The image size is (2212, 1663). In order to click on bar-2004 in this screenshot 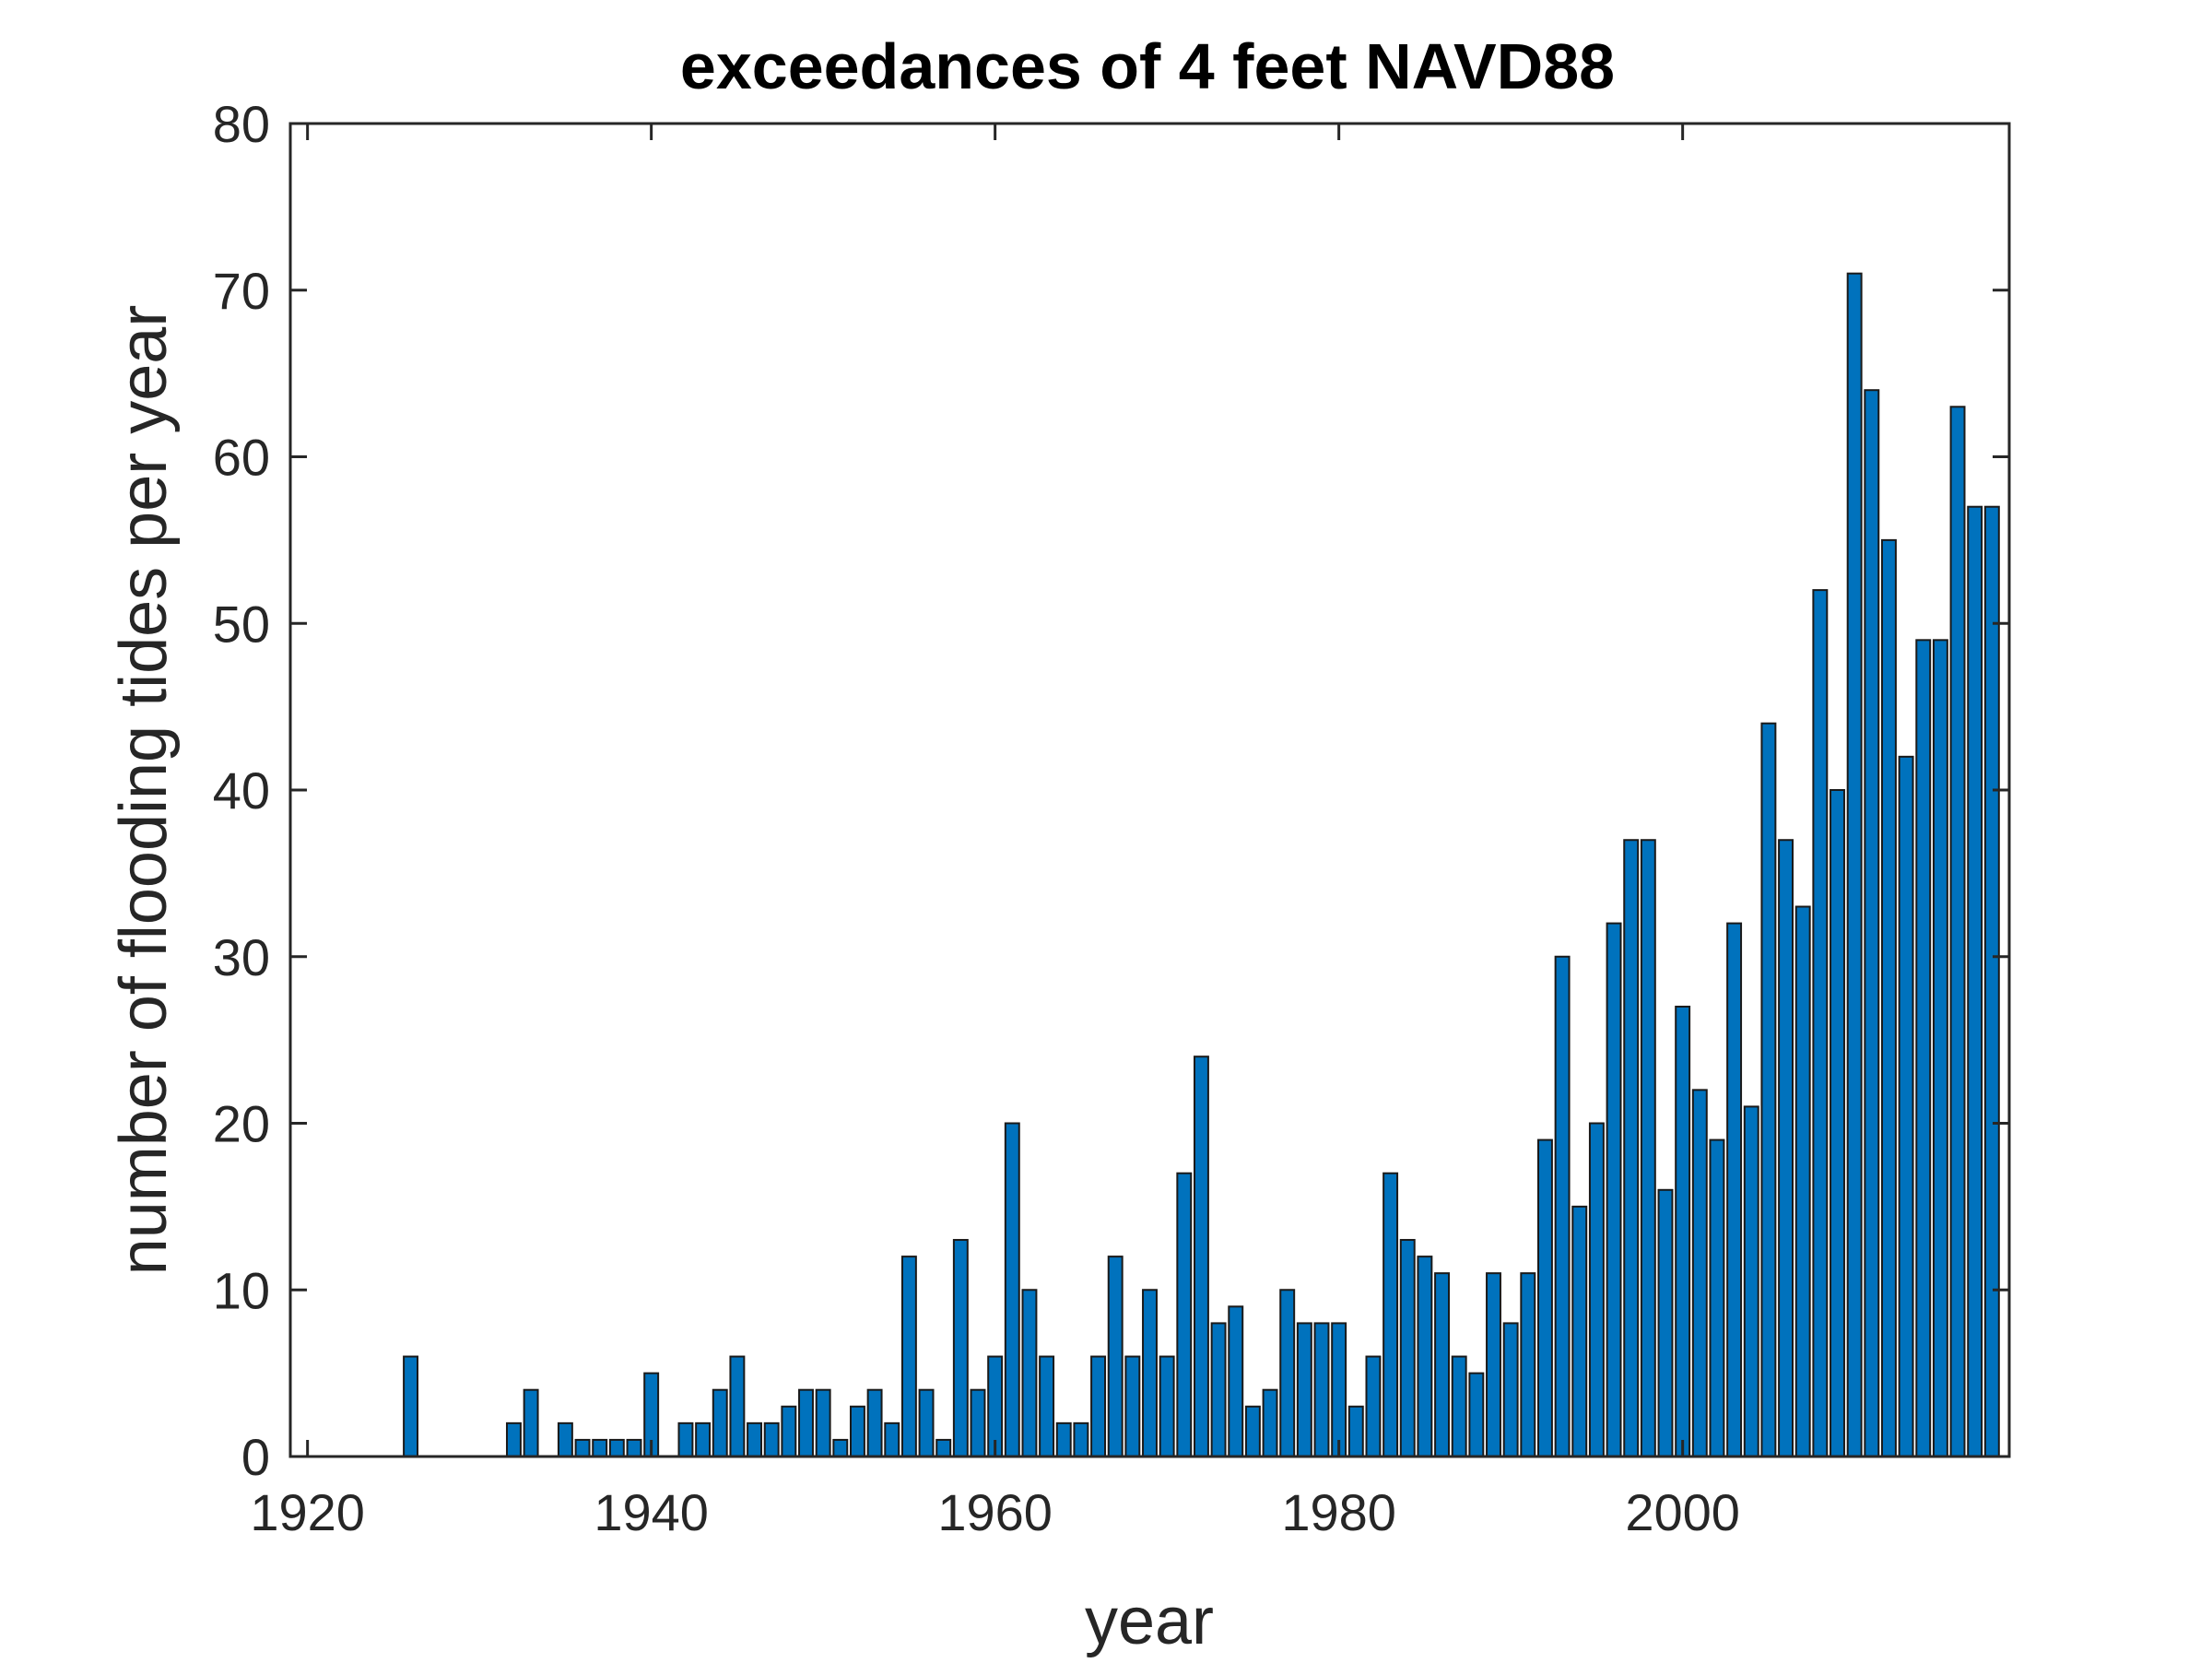, I will do `click(1751, 1281)`.